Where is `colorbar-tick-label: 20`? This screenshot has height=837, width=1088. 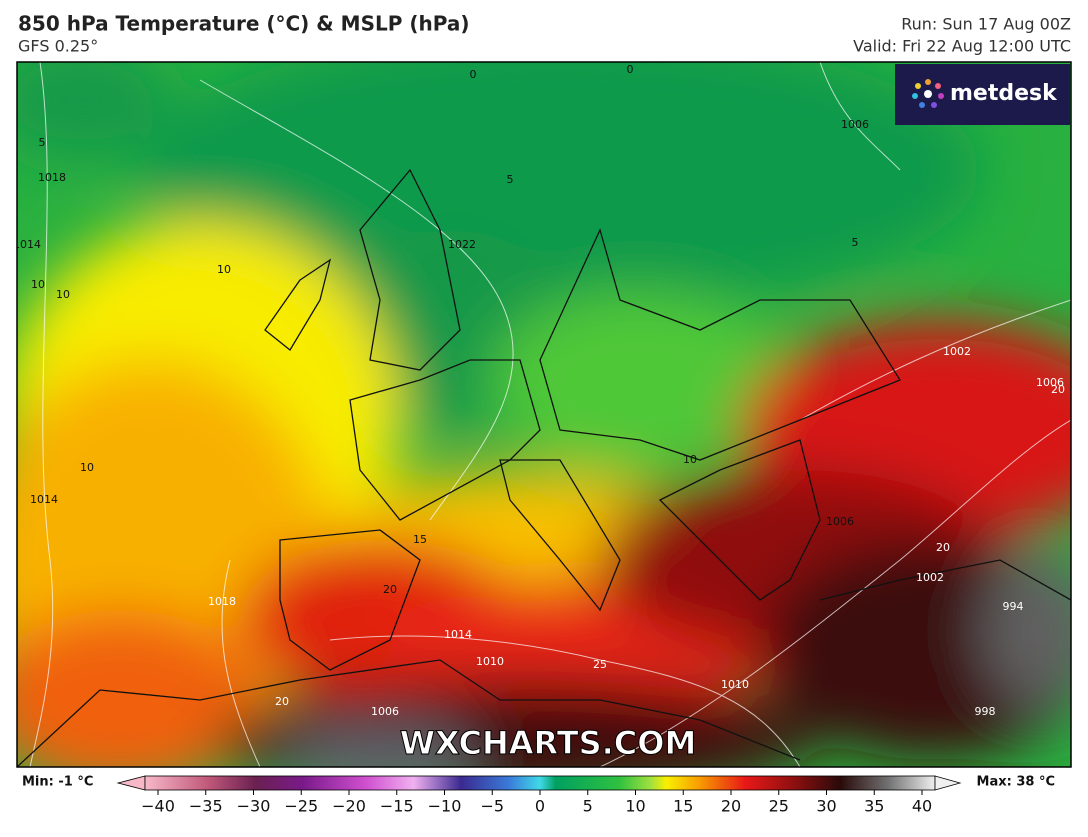
colorbar-tick-label: 20 is located at coordinates (731, 806).